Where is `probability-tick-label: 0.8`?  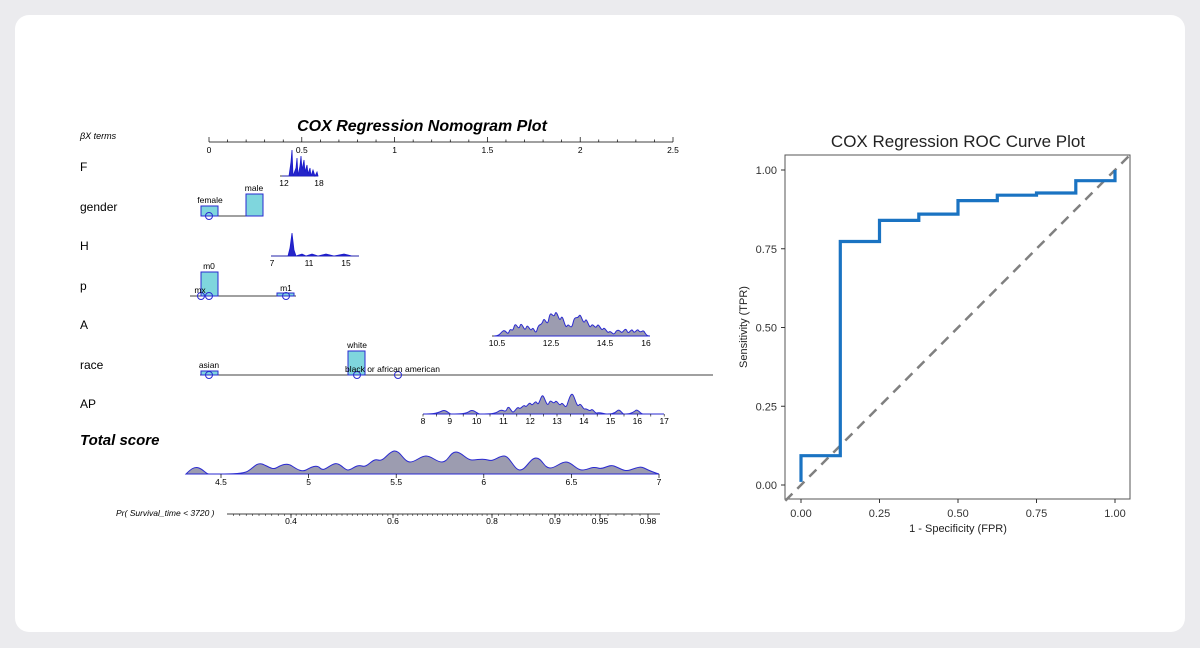 probability-tick-label: 0.8 is located at coordinates (492, 521).